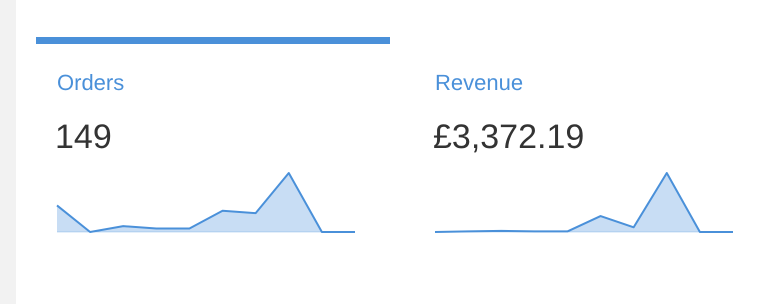 This screenshot has height=304, width=771. What do you see at coordinates (83, 137) in the screenshot?
I see `chart-subtitle: 149` at bounding box center [83, 137].